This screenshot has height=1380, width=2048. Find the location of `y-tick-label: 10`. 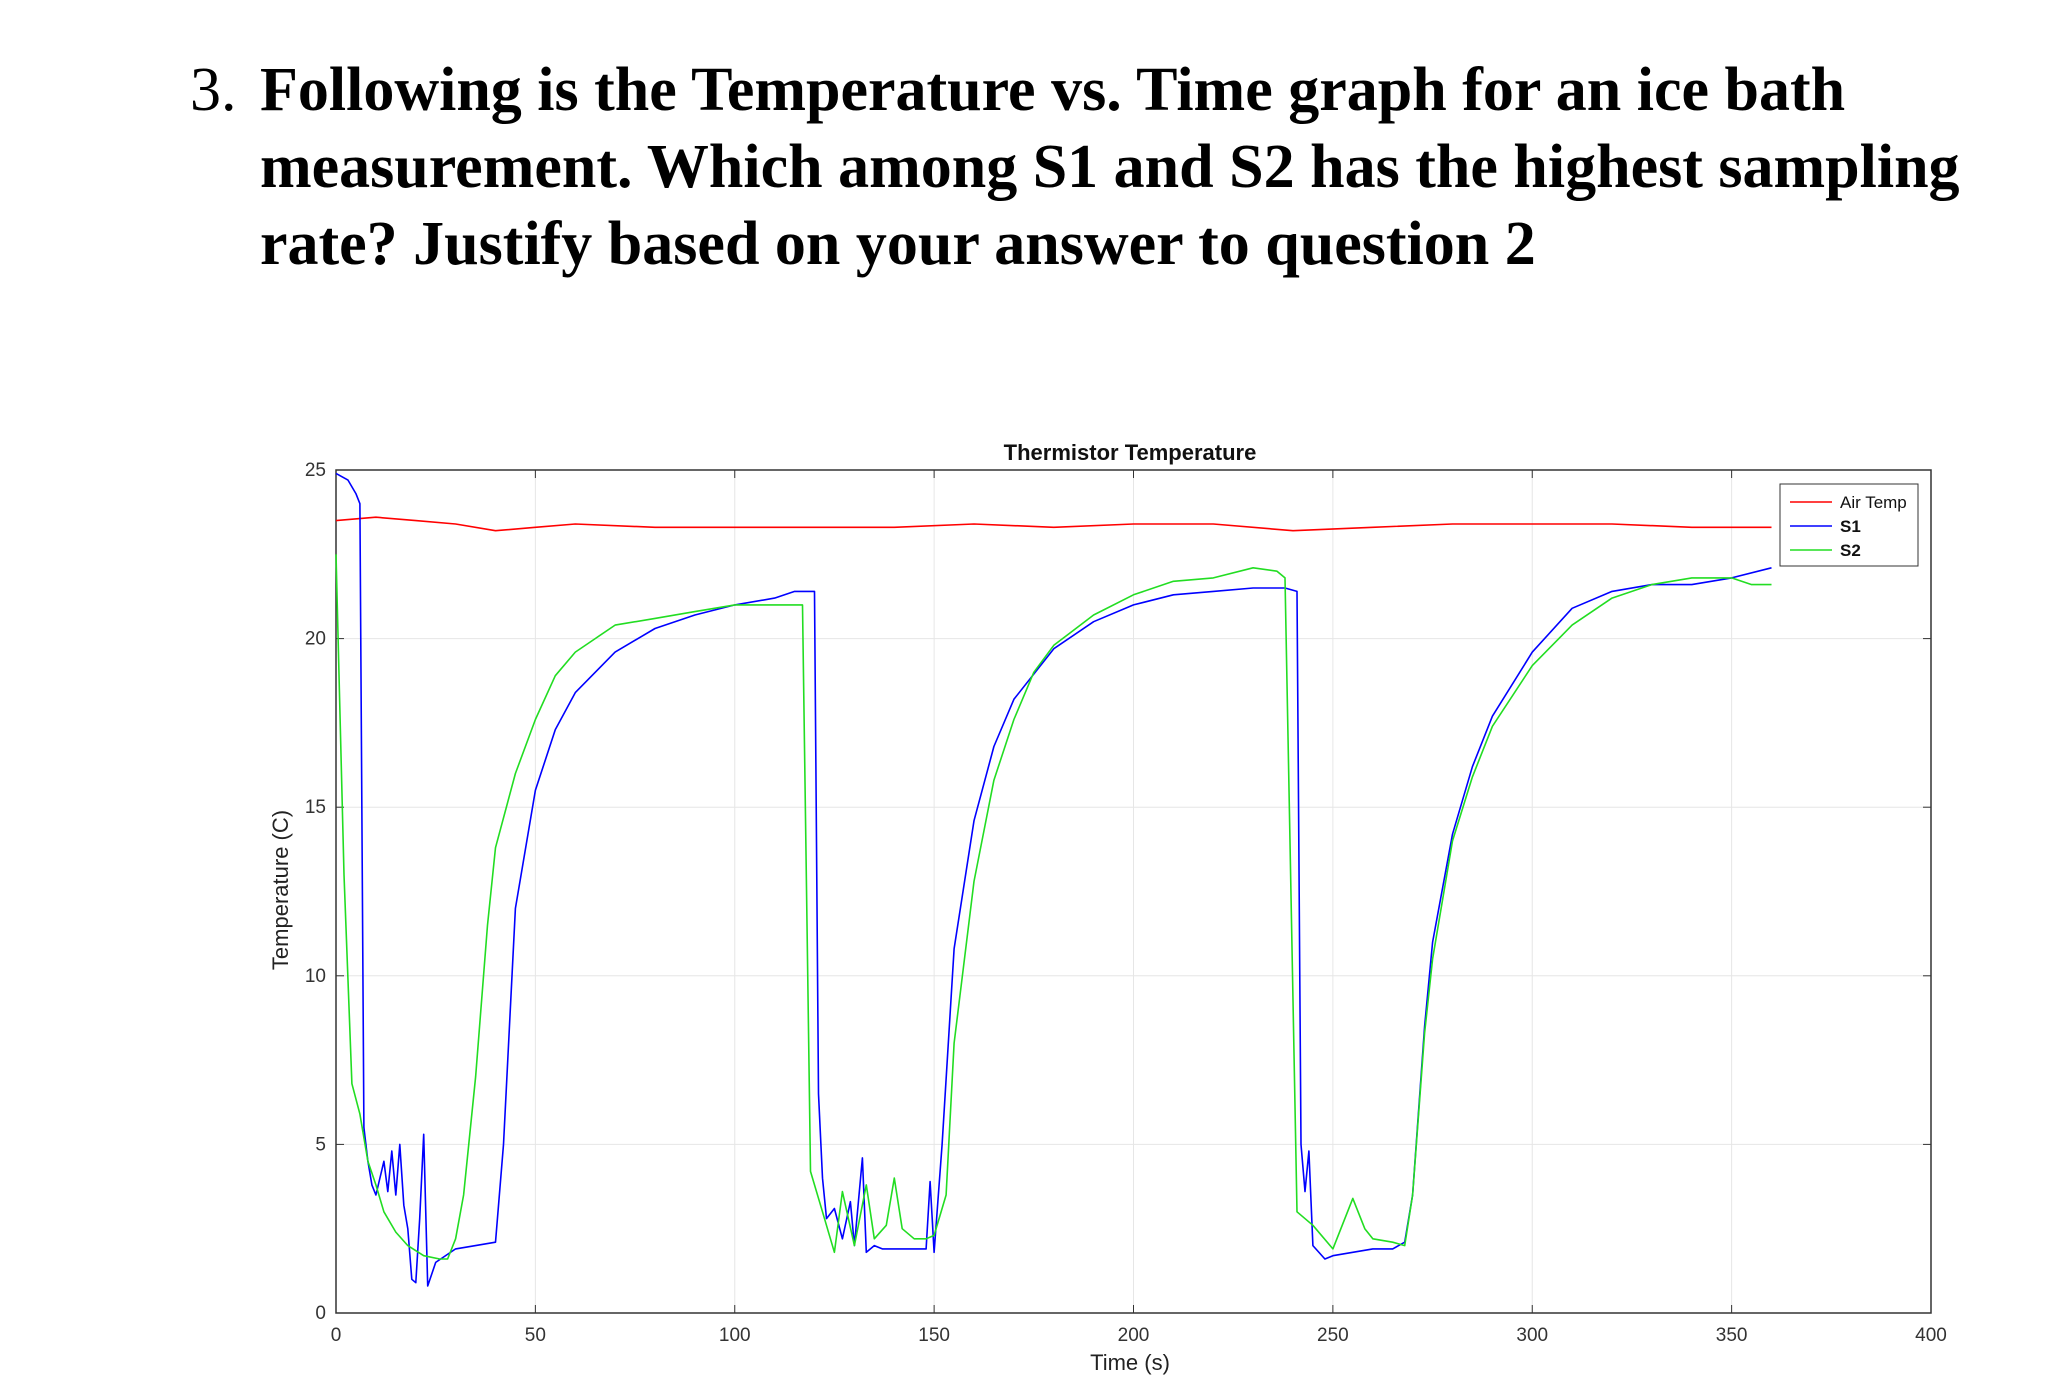

y-tick-label: 10 is located at coordinates (315, 976).